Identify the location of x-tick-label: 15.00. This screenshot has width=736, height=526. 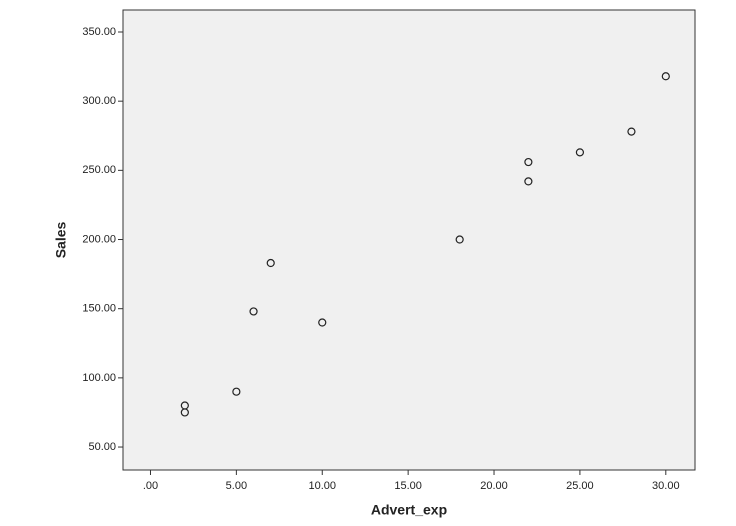
(408, 486).